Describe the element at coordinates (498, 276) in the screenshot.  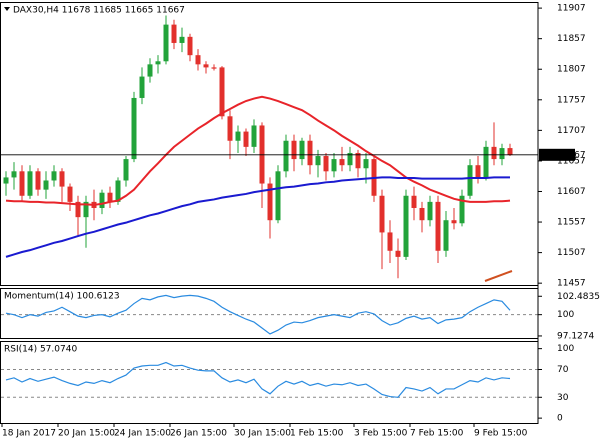
I see `indicator-fragment` at that location.